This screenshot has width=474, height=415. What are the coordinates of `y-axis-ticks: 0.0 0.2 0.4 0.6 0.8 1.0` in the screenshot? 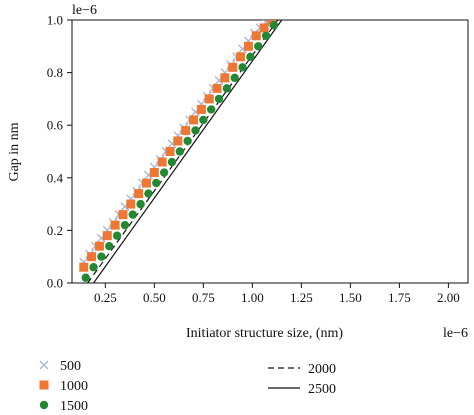 It's located at (59, 152).